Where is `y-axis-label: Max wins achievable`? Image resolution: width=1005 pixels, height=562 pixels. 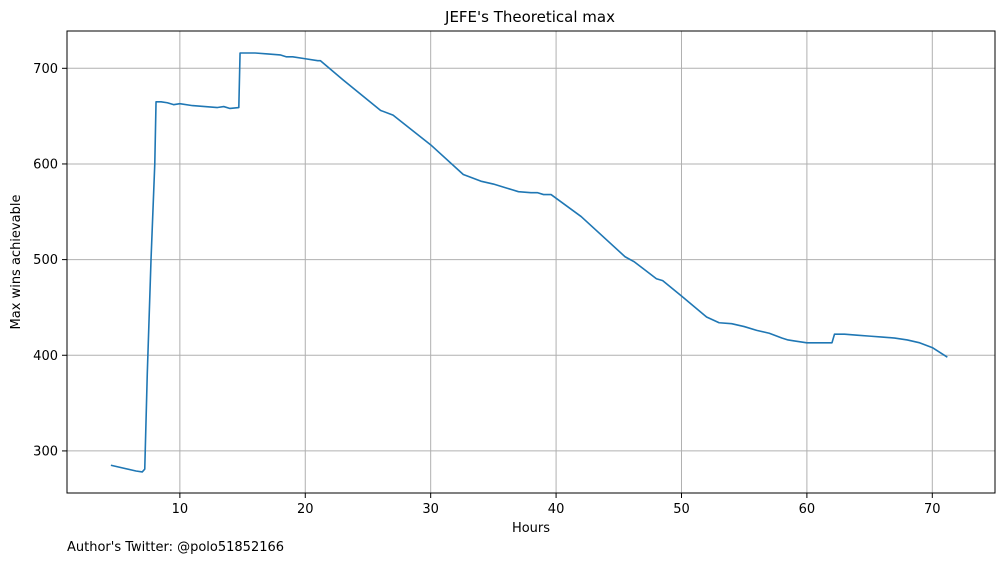
y-axis-label: Max wins achievable is located at coordinates (16, 262).